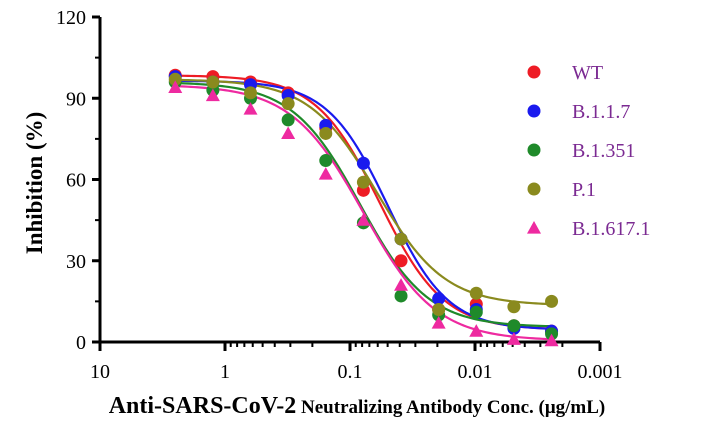 The width and height of the screenshot is (712, 428). What do you see at coordinates (601, 112) in the screenshot?
I see `legend-label-B.1.1.7: B.1.1.7` at bounding box center [601, 112].